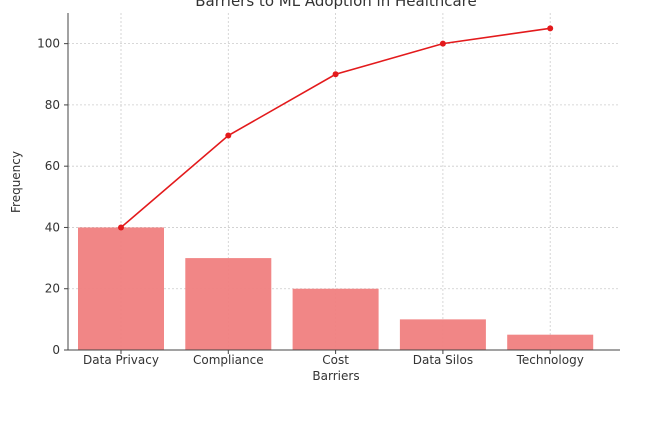 The width and height of the screenshot is (650, 437). What do you see at coordinates (56, 350) in the screenshot?
I see `y-tick-label: 0` at bounding box center [56, 350].